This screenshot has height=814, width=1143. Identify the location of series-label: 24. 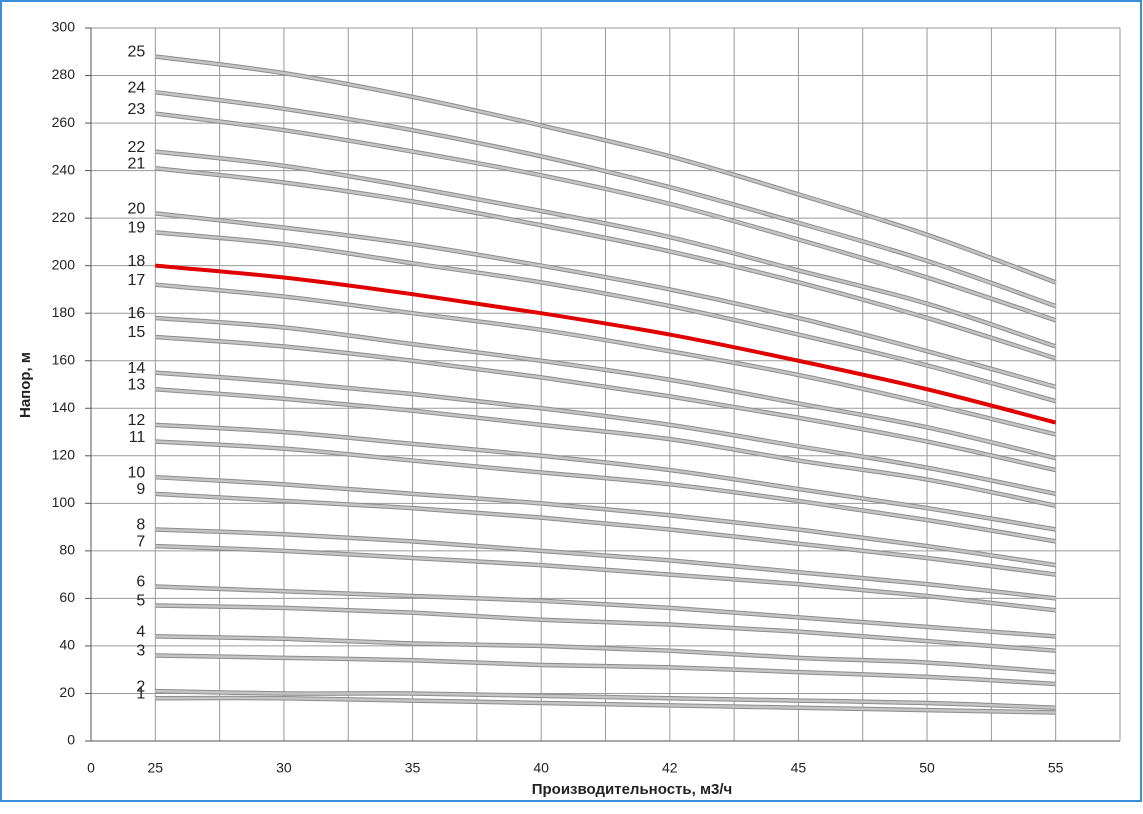
(137, 87).